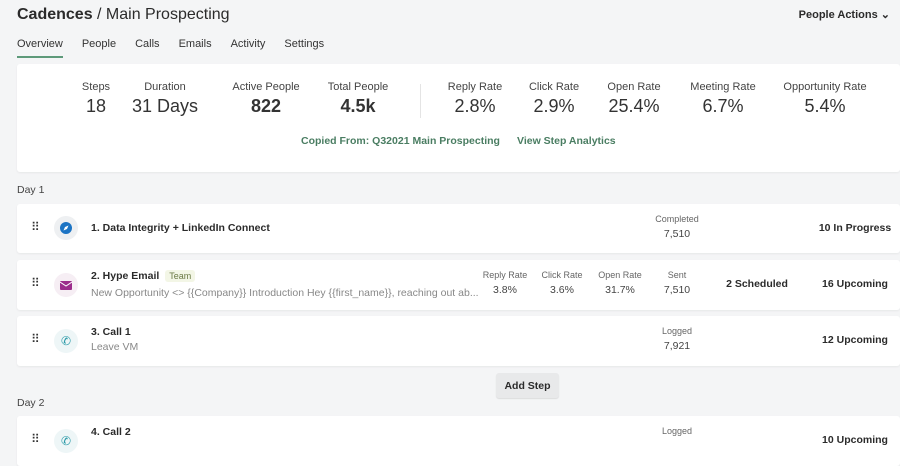 The width and height of the screenshot is (900, 466). Describe the element at coordinates (358, 98) in the screenshot. I see `stat-total-people: Total People 4.5k` at that location.